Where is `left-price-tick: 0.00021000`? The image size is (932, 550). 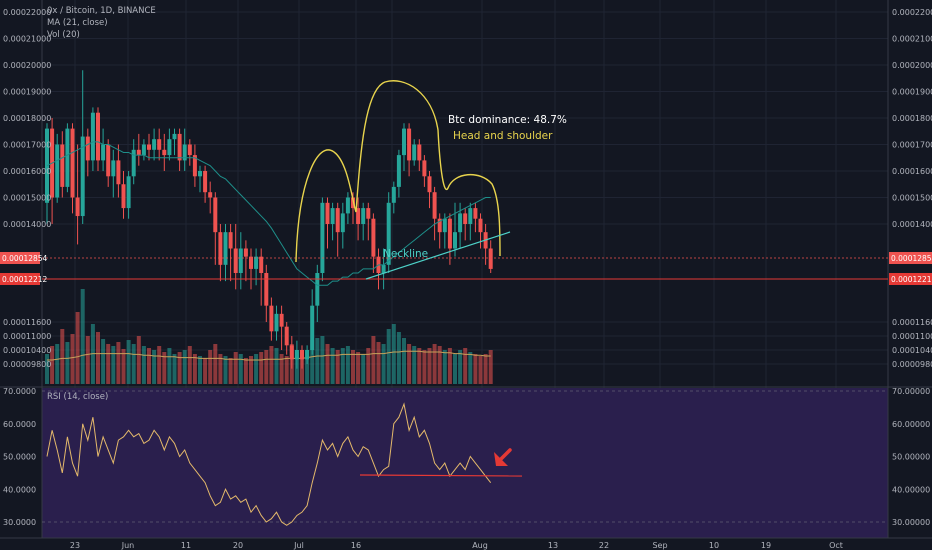
left-price-tick: 0.00021000 is located at coordinates (27, 39).